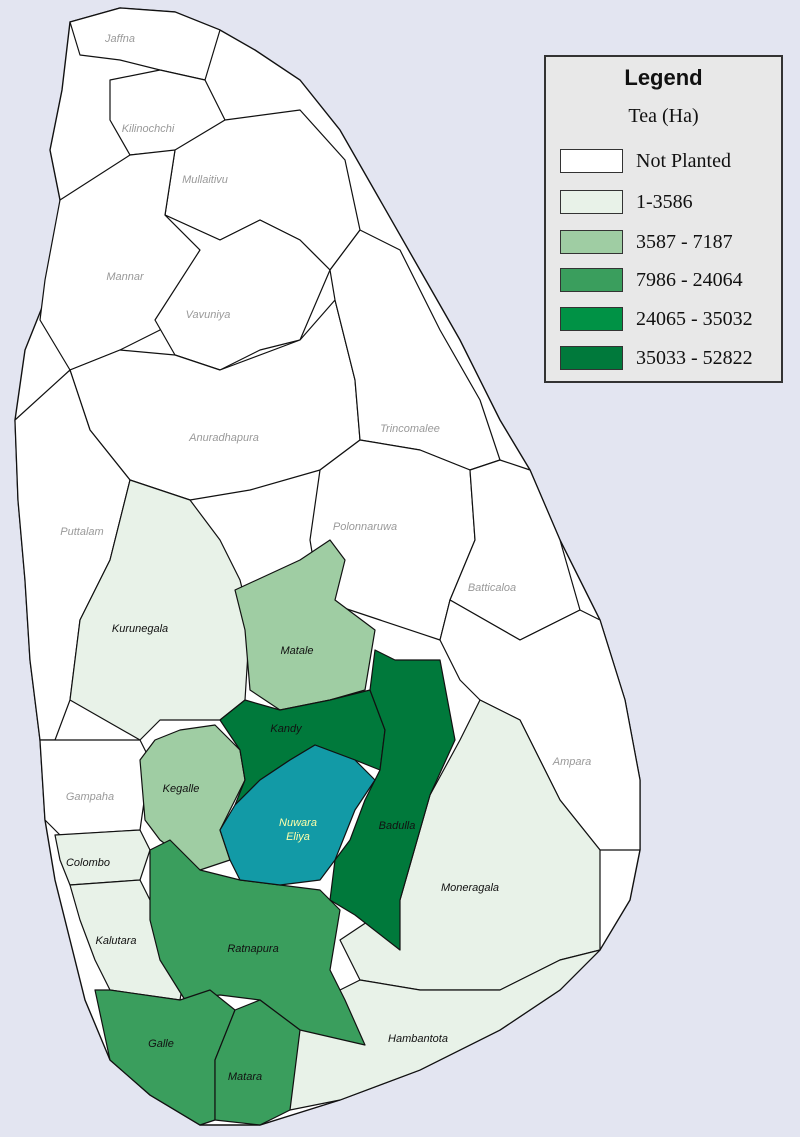  I want to click on legend-label: 1-3586, so click(664, 202).